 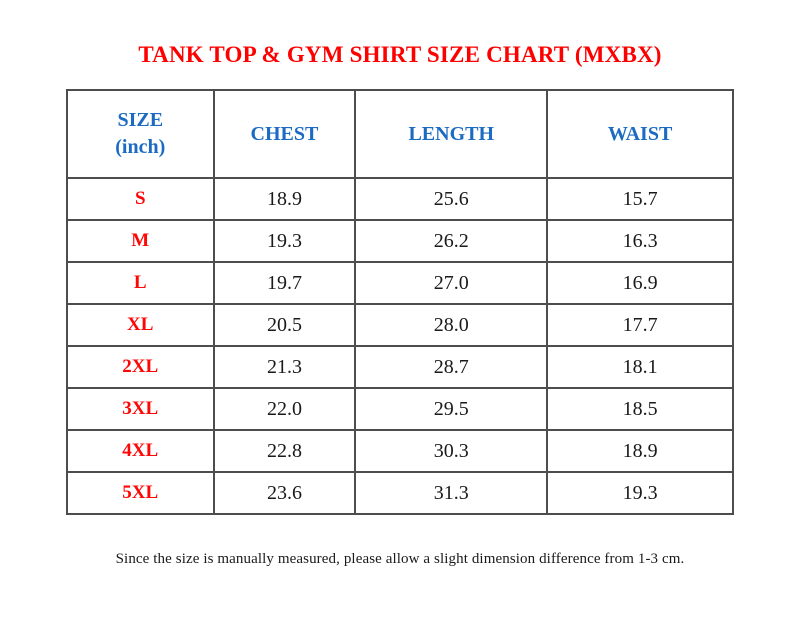 I want to click on waist-value: 18.5, so click(x=640, y=409).